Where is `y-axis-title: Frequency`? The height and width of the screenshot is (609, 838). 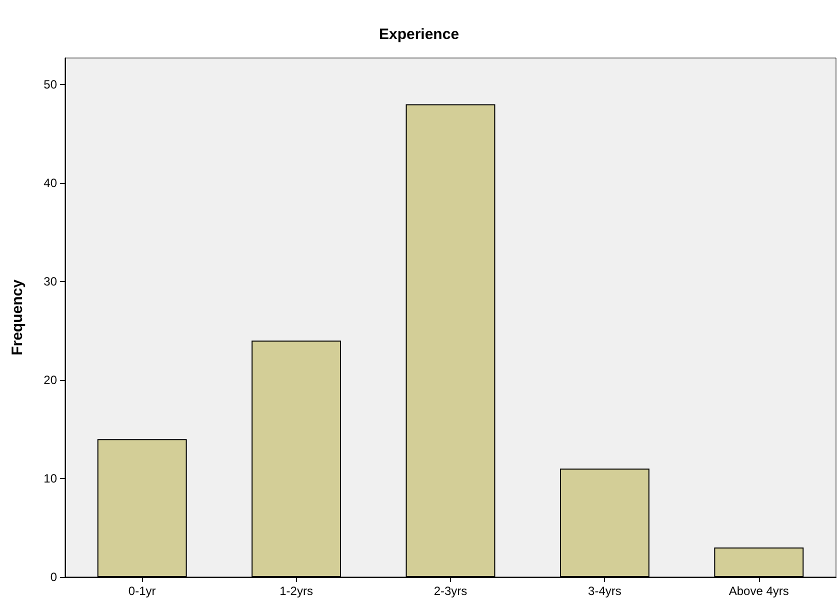 y-axis-title: Frequency is located at coordinates (17, 317).